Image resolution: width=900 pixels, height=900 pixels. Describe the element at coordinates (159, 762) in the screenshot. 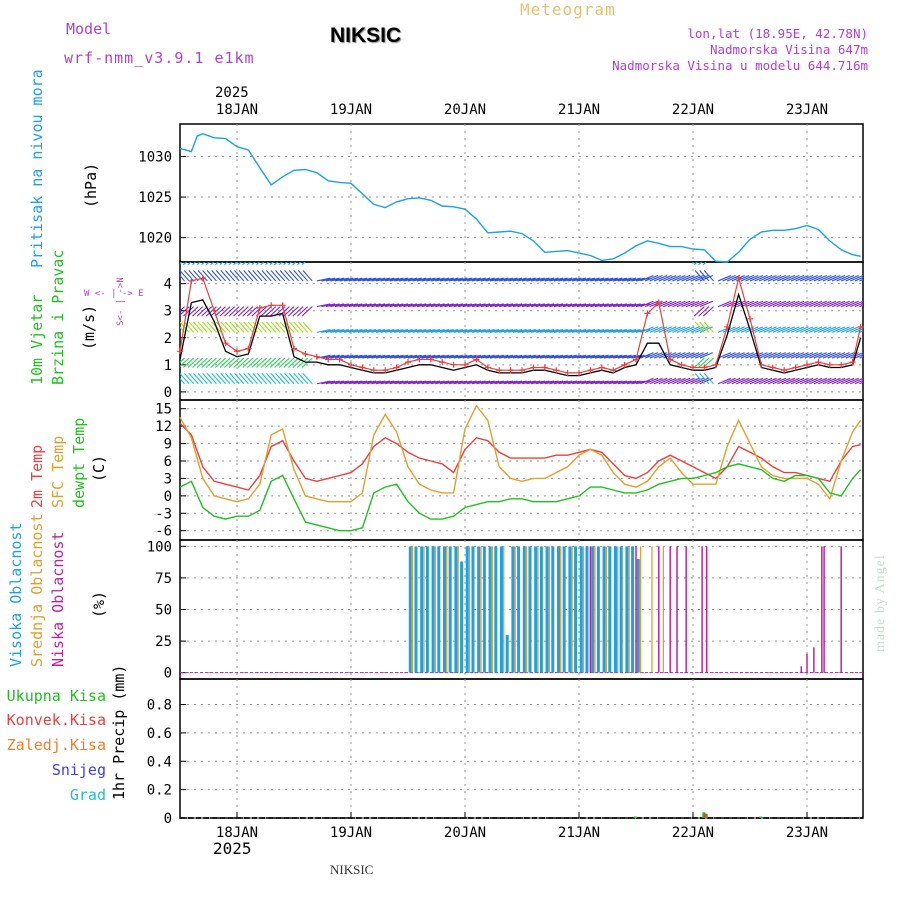

I see `y-tick-label-precip: 0.4` at that location.